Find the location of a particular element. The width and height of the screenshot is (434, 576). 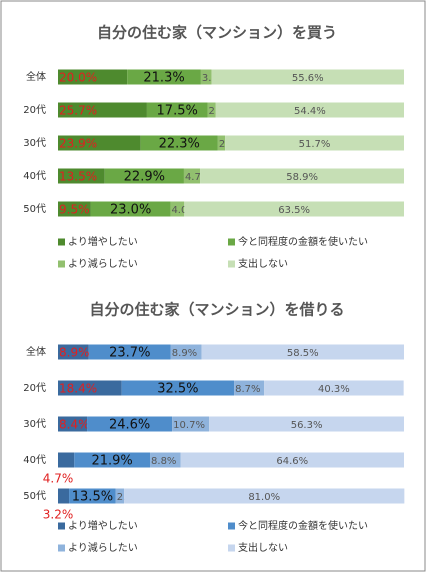

value-label: 25.7% is located at coordinates (78, 111).